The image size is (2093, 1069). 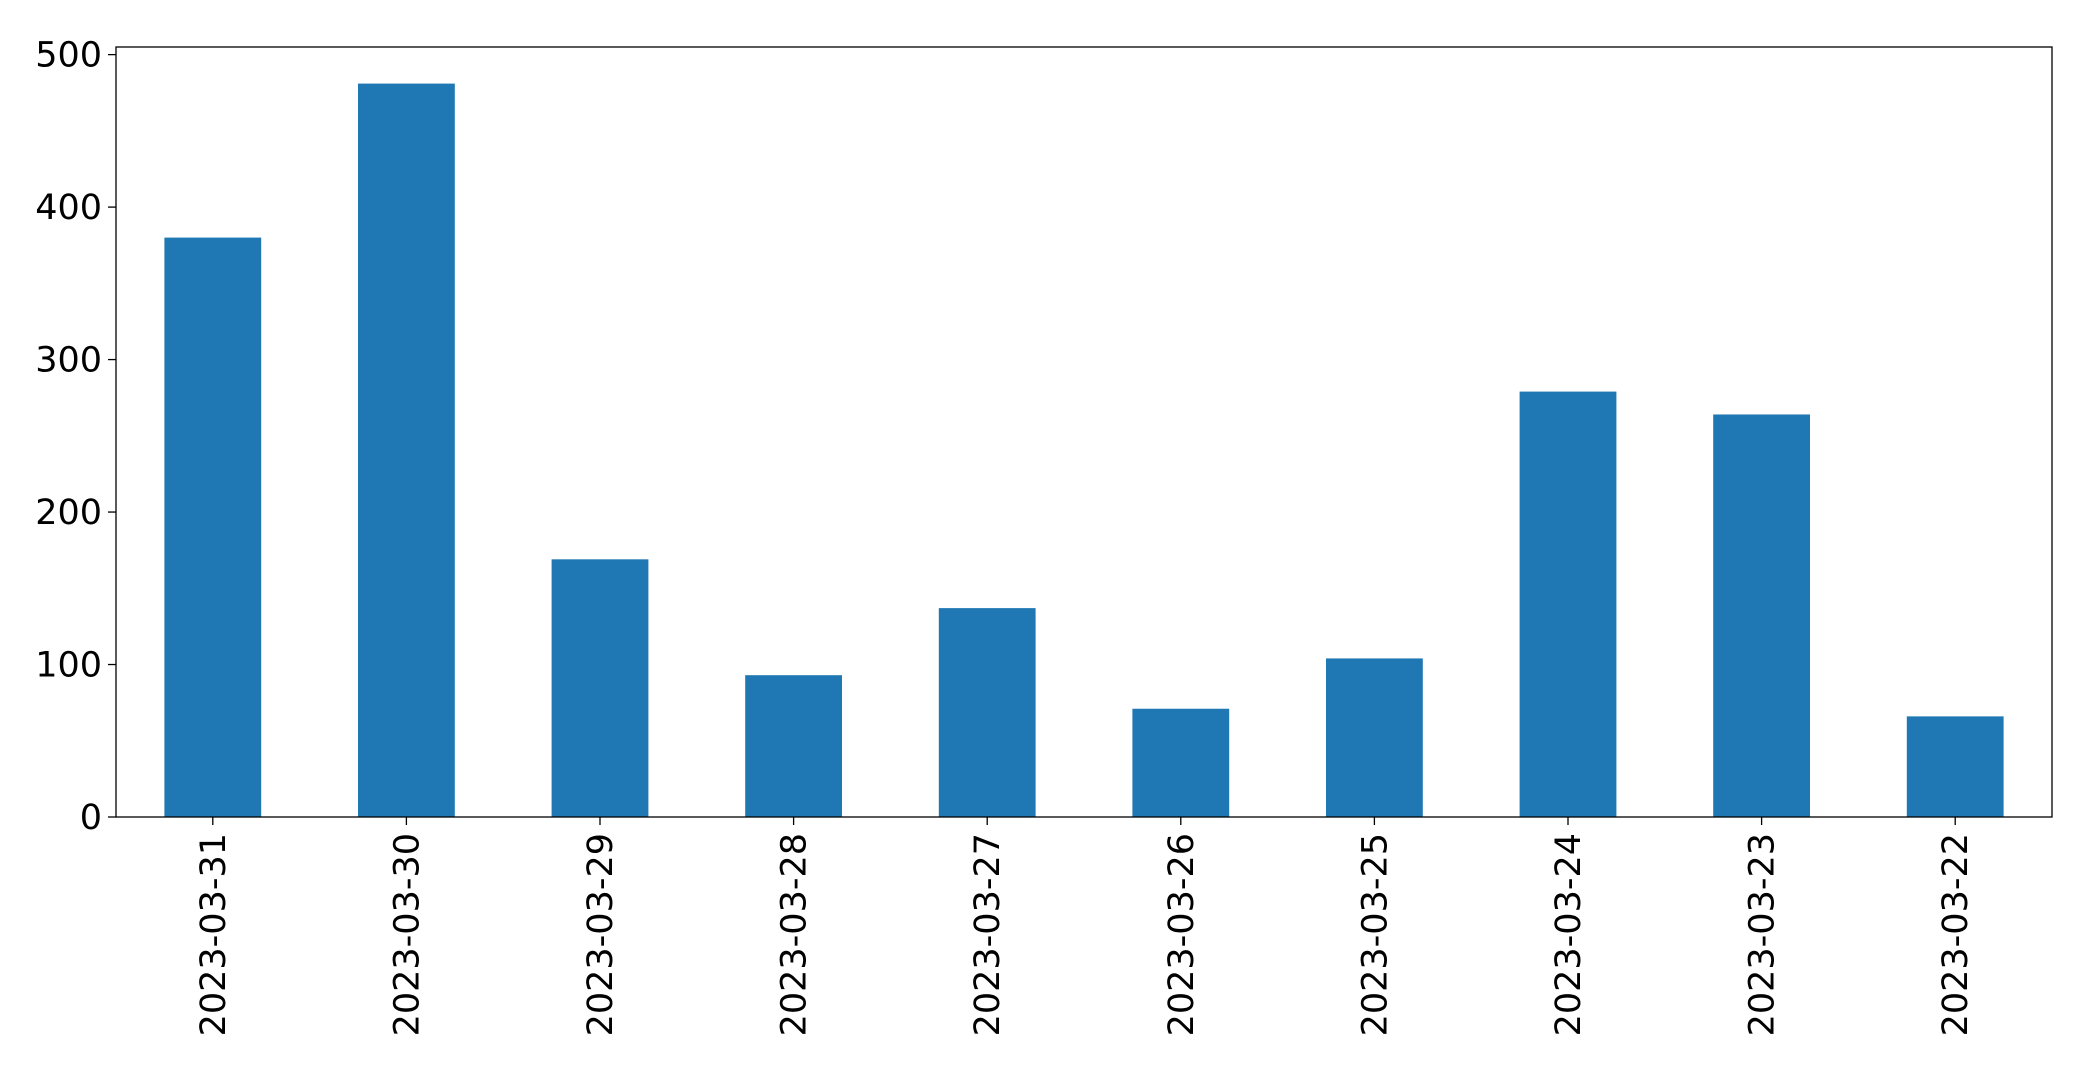 What do you see at coordinates (1569, 934) in the screenshot?
I see `x-tick-label: 2023-03-24` at bounding box center [1569, 934].